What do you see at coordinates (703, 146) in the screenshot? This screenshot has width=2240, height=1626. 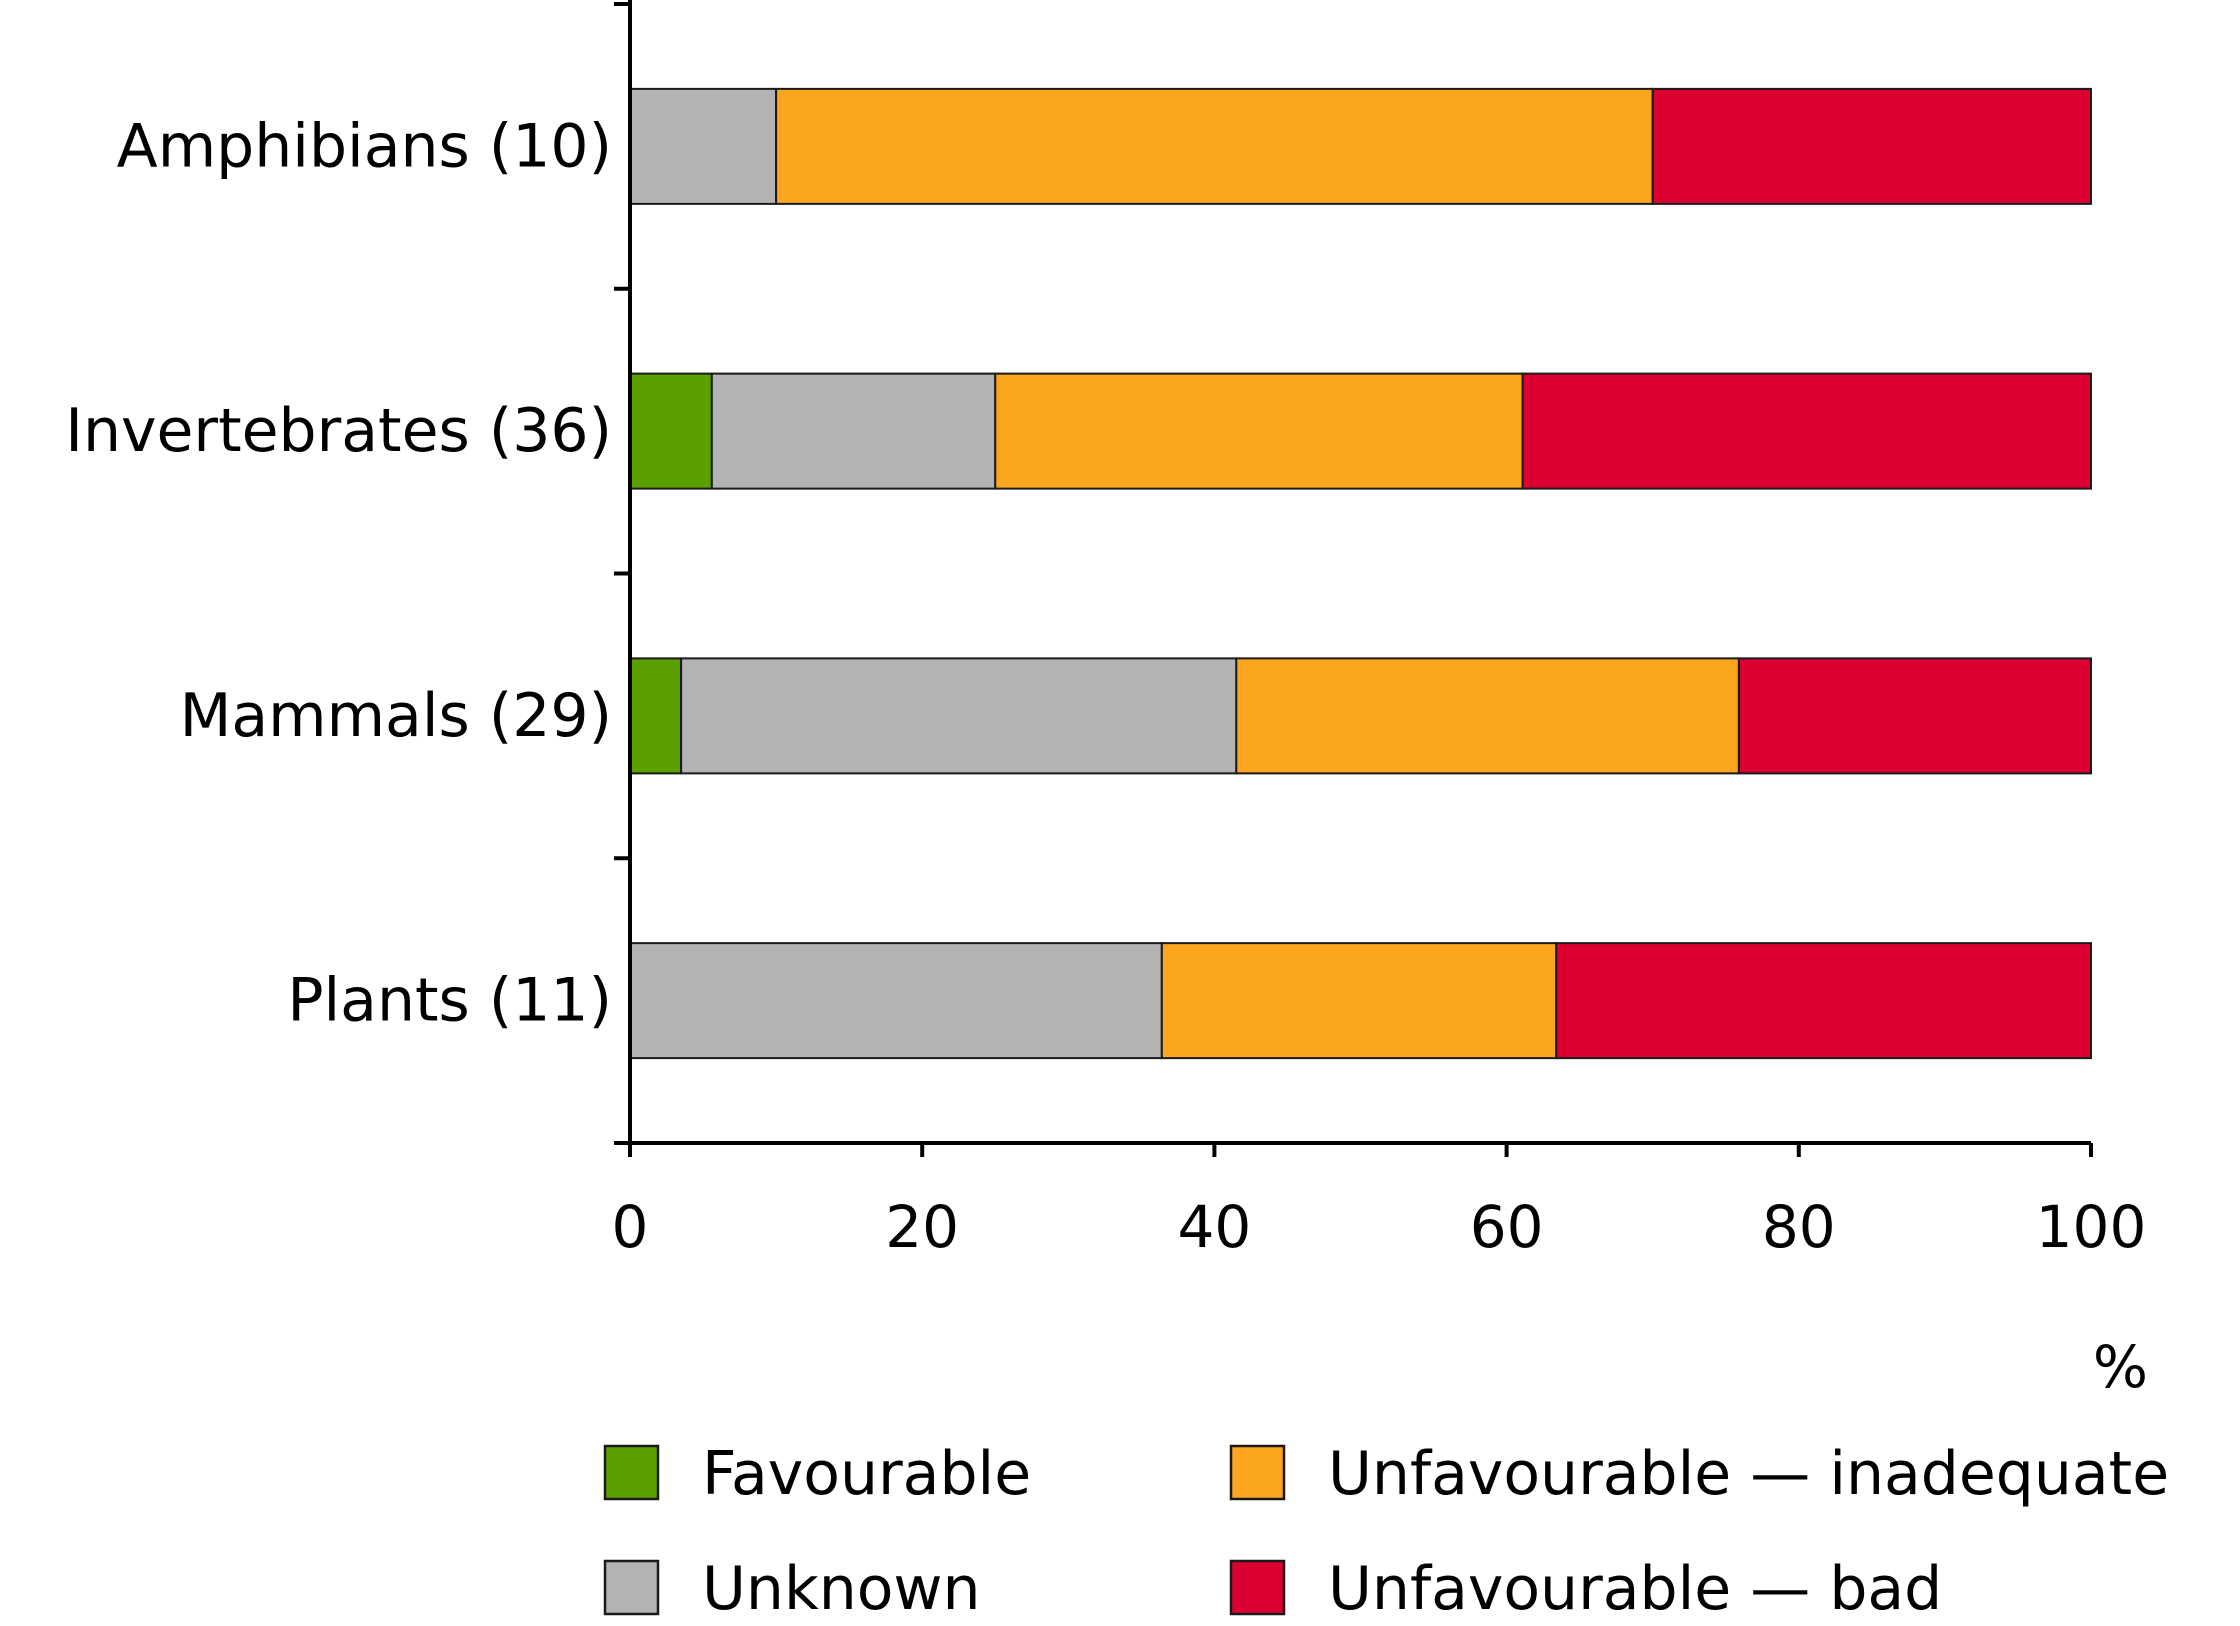 I see `bar-amphibians-10-unknown` at bounding box center [703, 146].